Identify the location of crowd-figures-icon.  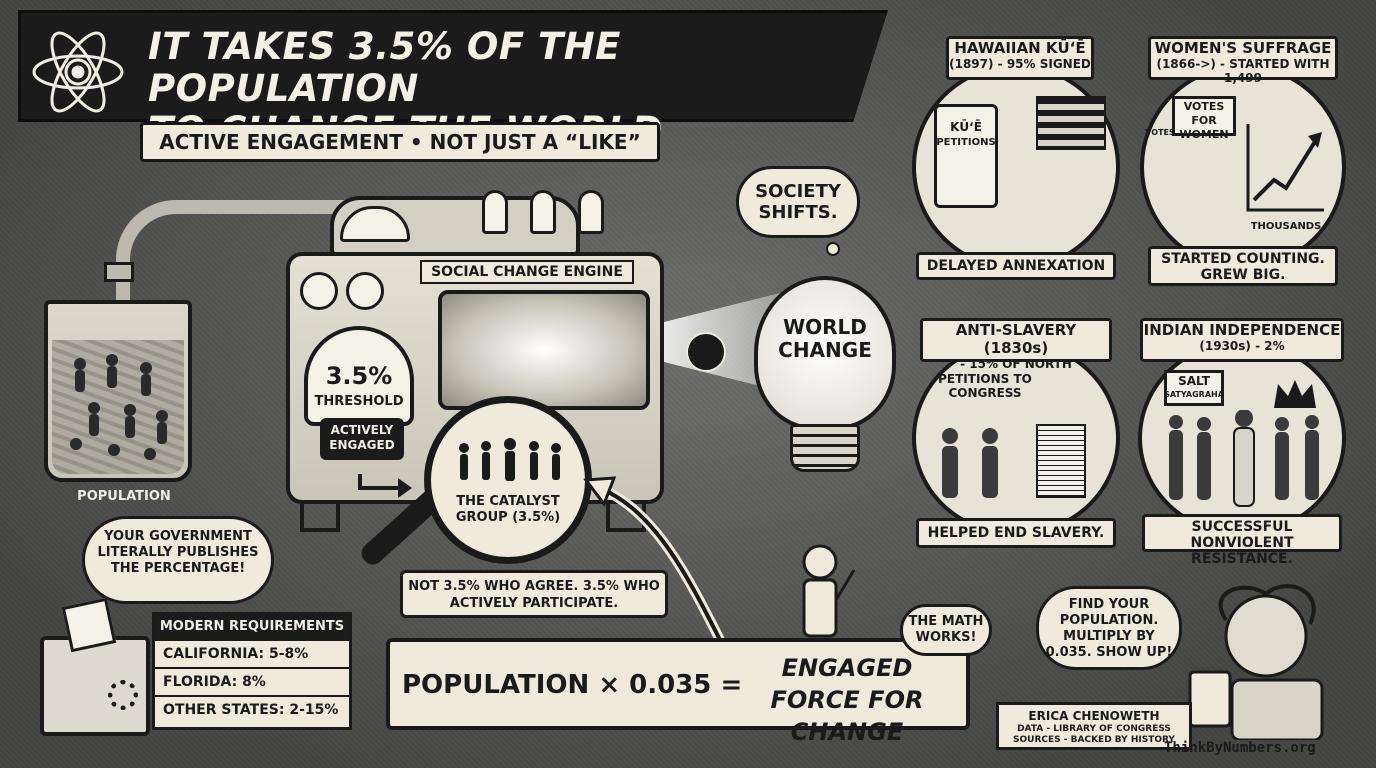
(119, 407).